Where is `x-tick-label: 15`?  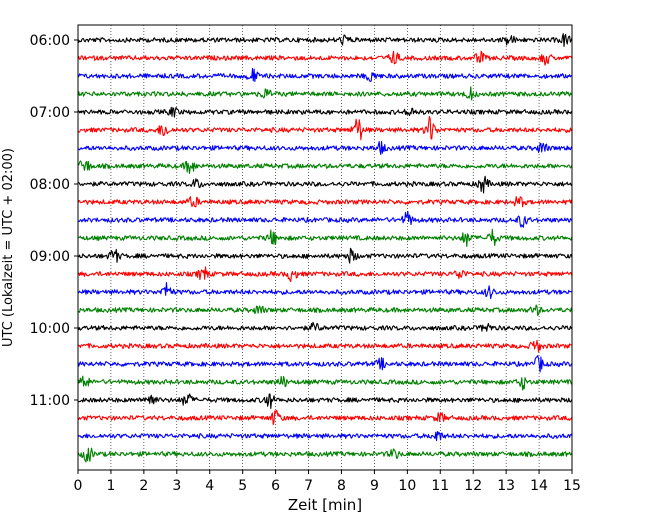
x-tick-label: 15 is located at coordinates (572, 486).